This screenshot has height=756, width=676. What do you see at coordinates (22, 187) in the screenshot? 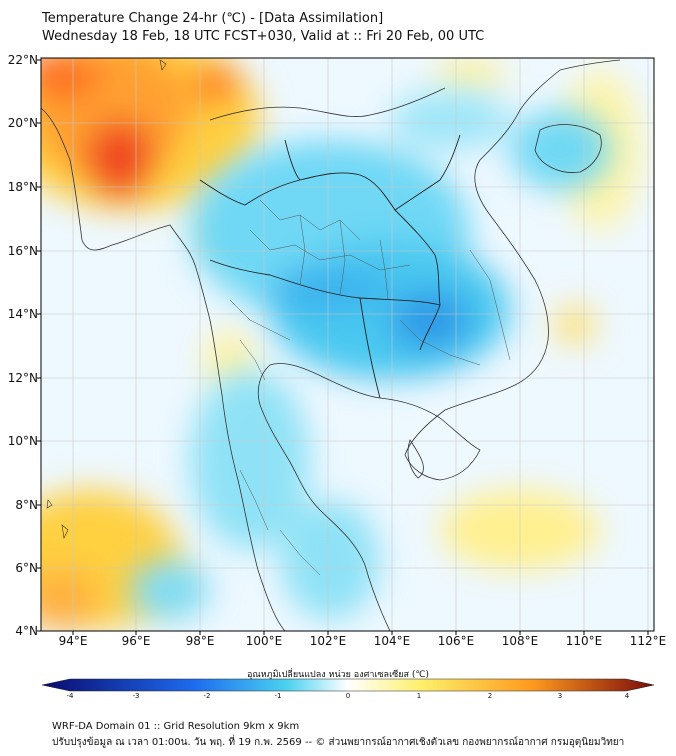
I see `lat-label: 18°N` at bounding box center [22, 187].